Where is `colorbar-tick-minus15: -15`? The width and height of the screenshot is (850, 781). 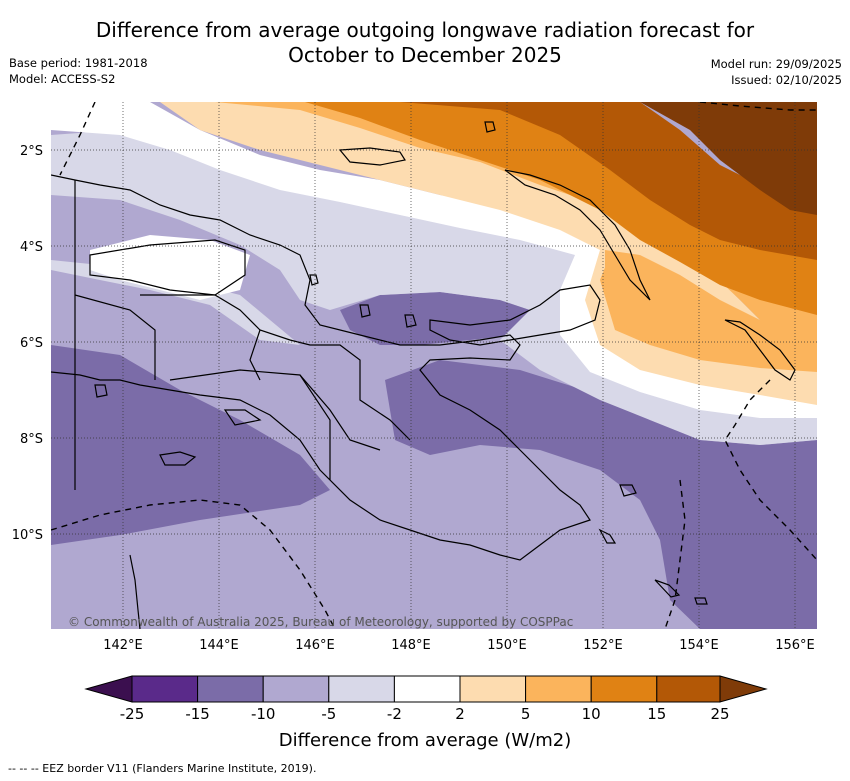
colorbar-tick-minus15: -15 is located at coordinates (197, 714).